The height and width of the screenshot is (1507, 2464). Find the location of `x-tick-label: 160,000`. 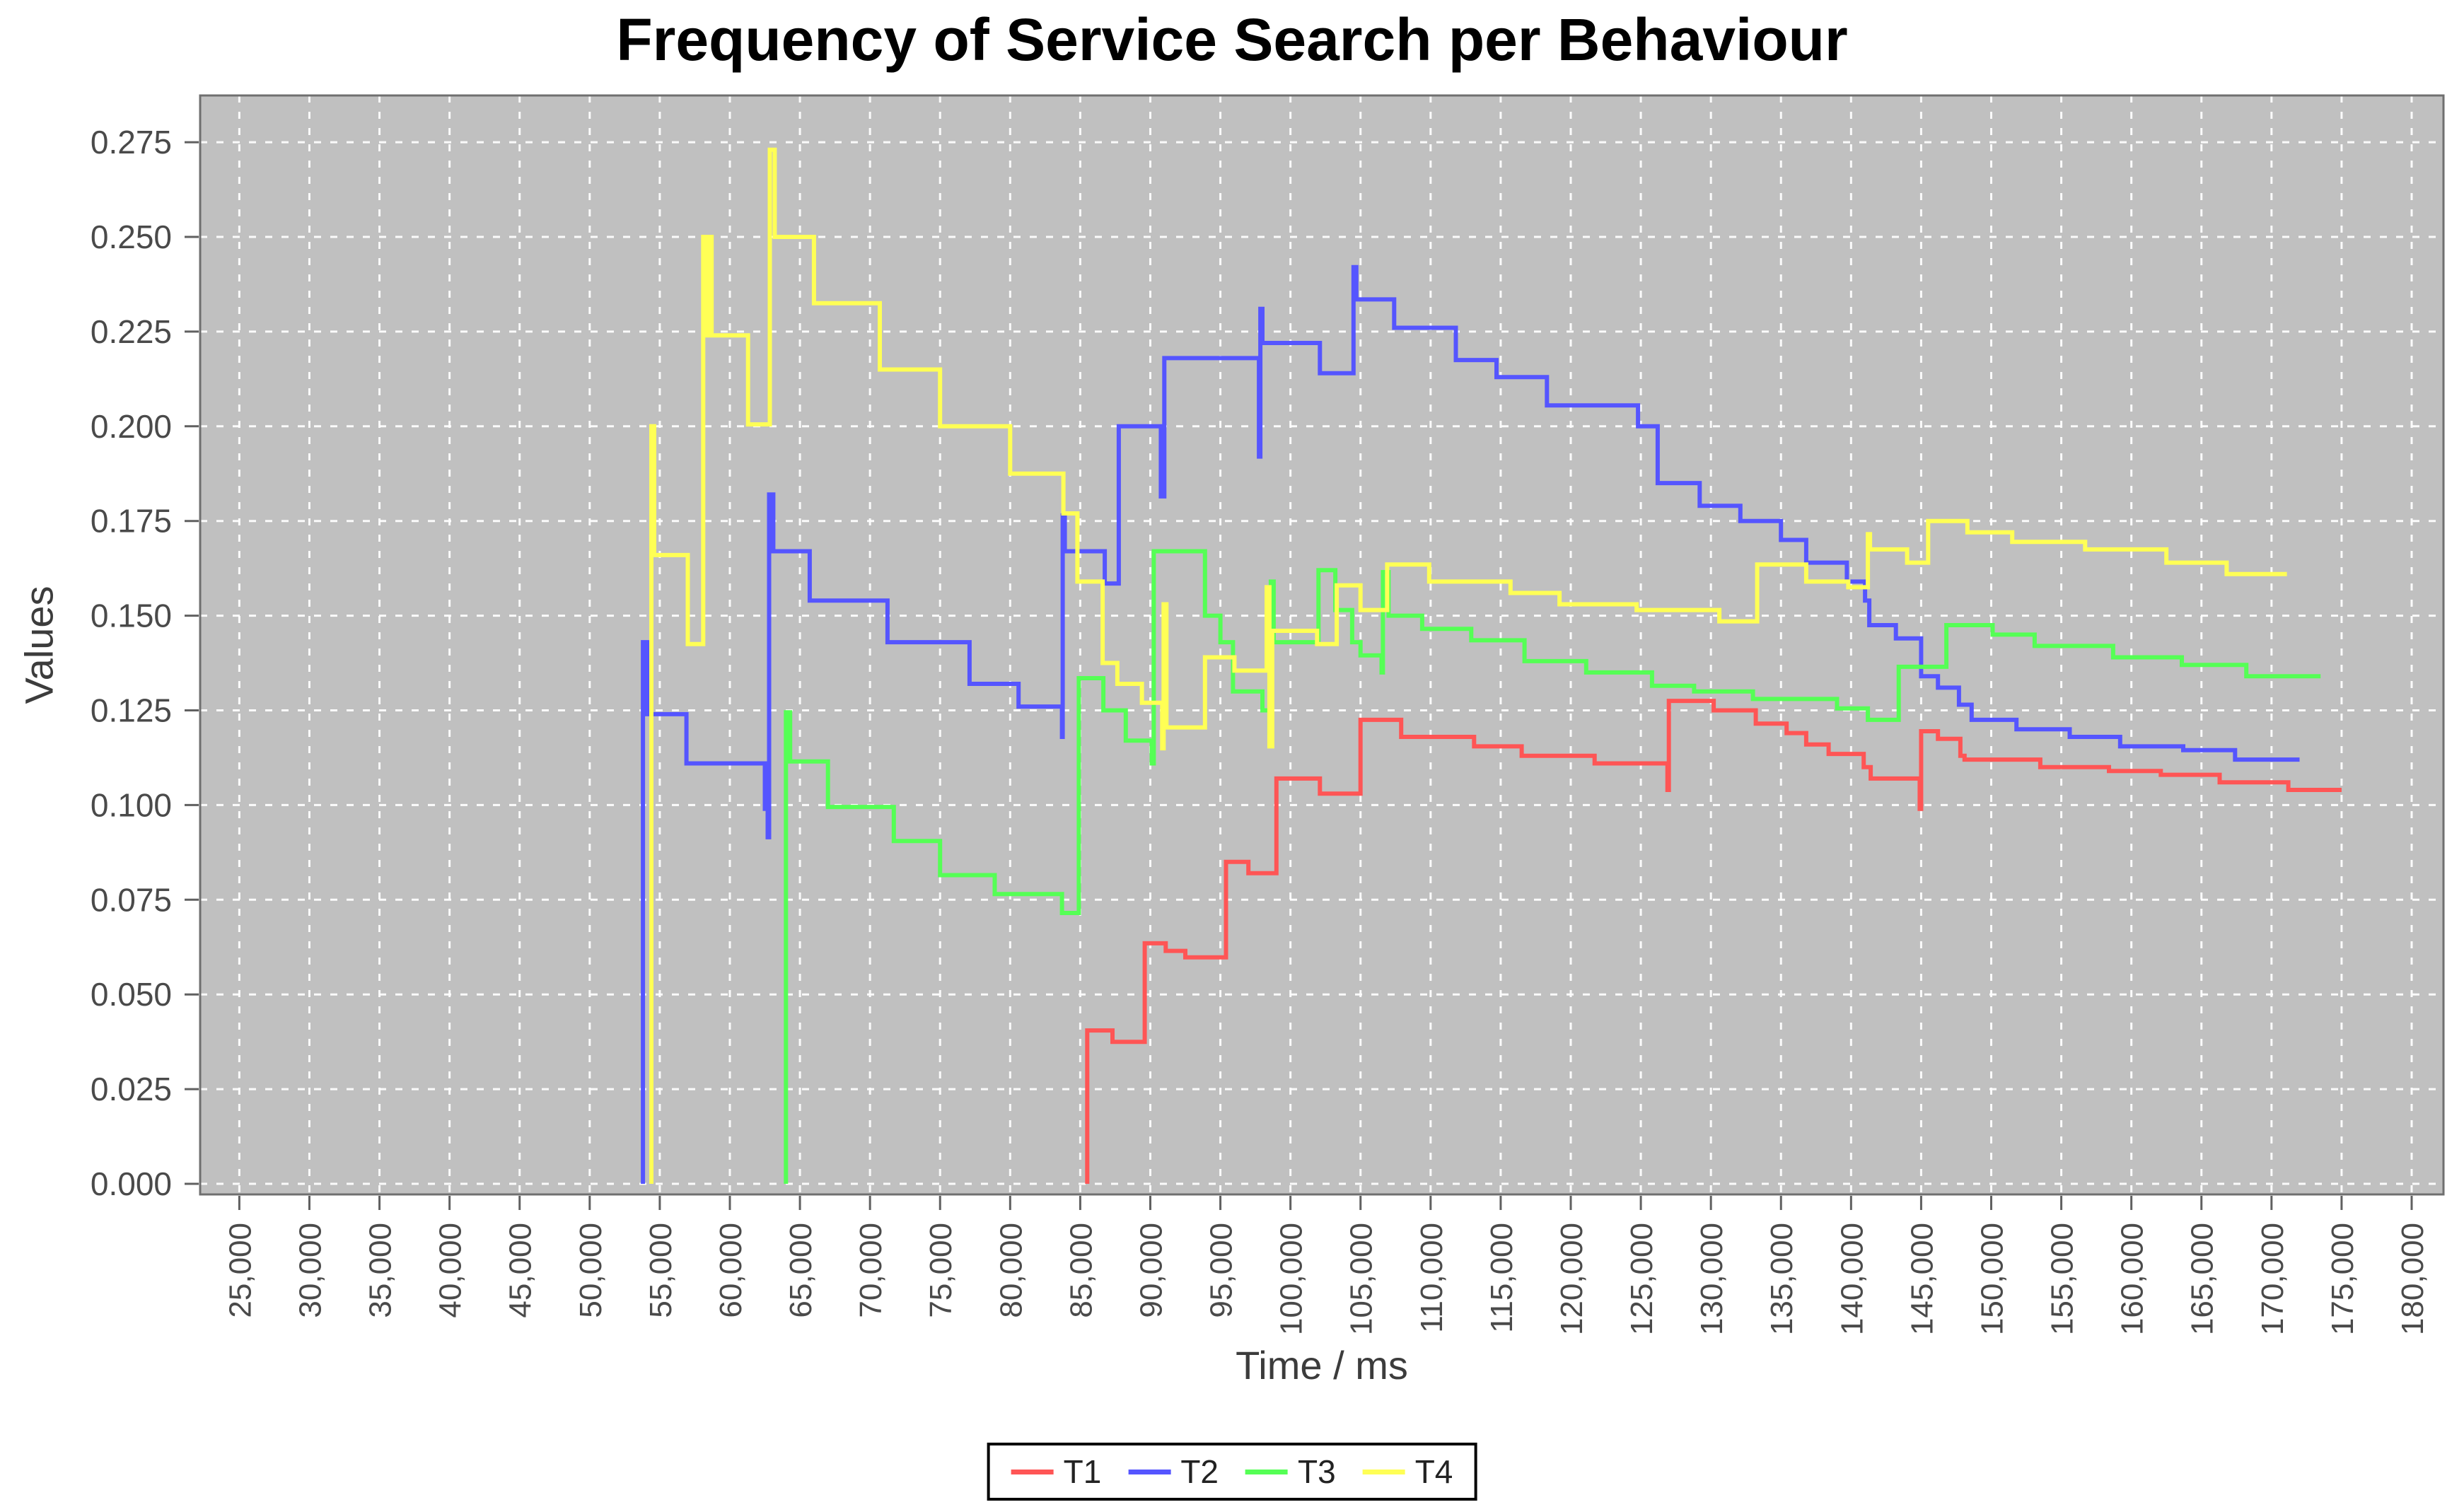

x-tick-label: 160,000 is located at coordinates (2132, 1279).